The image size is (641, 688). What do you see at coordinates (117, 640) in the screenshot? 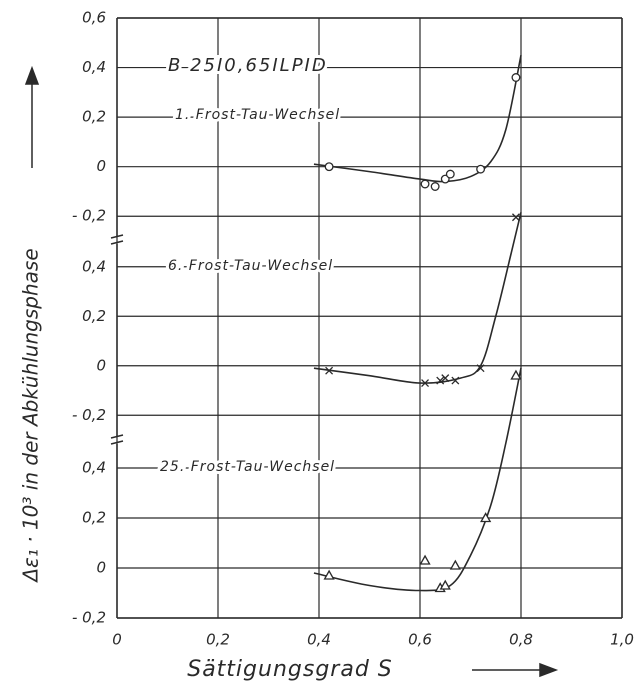
I see `x-tick-label: 0` at bounding box center [117, 640].